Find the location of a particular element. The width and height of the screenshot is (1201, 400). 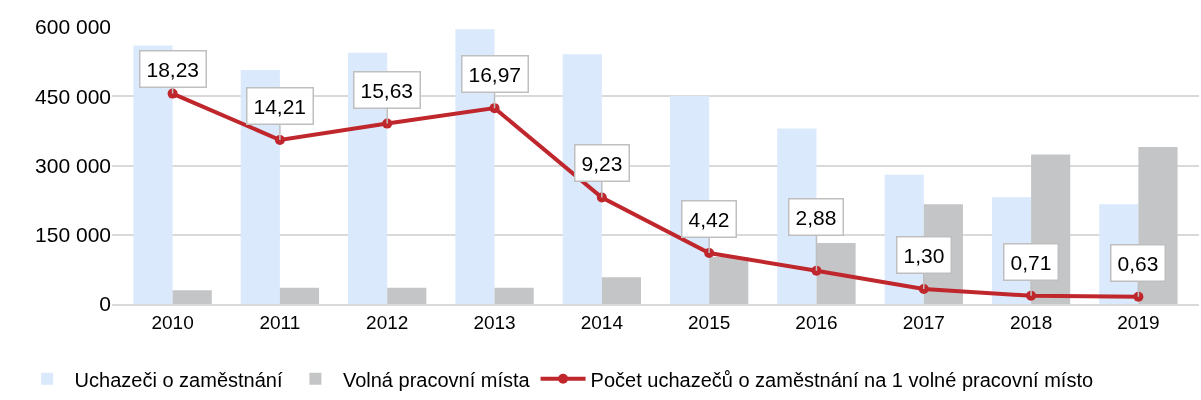

x-tick-label: 2013 is located at coordinates (494, 322).